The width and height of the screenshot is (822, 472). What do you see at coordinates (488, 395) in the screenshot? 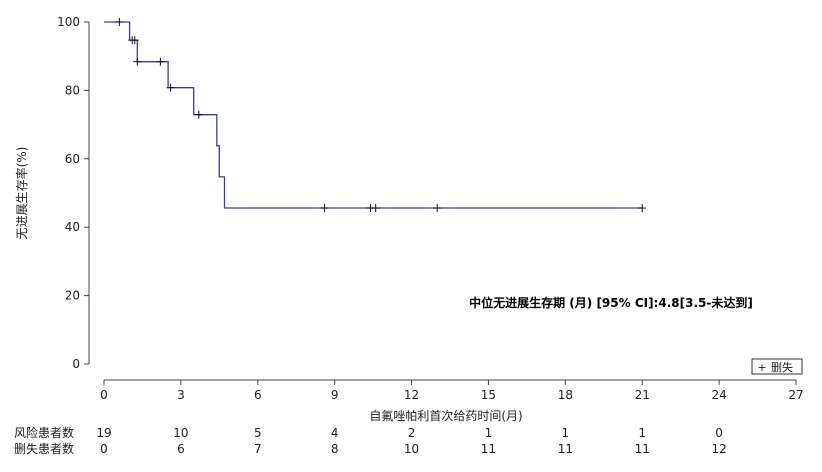
I see `x-tick-label: 15` at bounding box center [488, 395].